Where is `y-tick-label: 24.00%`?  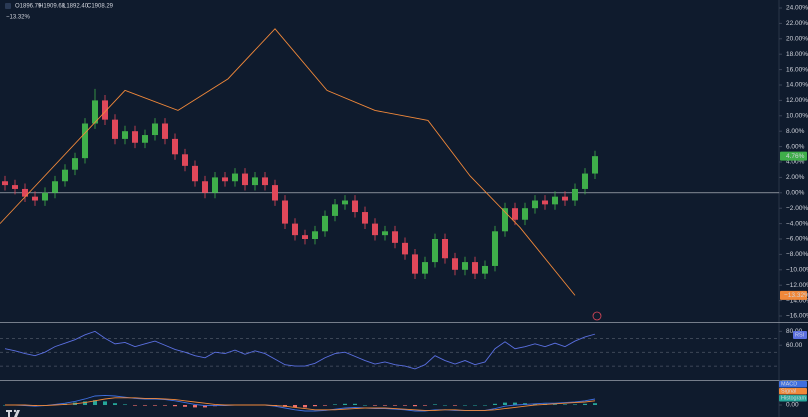 y-tick-label: 24.00% is located at coordinates (797, 8).